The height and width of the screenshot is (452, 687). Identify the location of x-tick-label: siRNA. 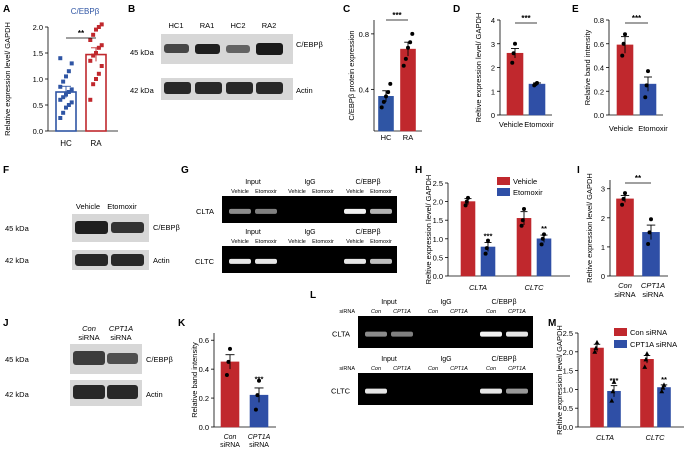
(652, 294).